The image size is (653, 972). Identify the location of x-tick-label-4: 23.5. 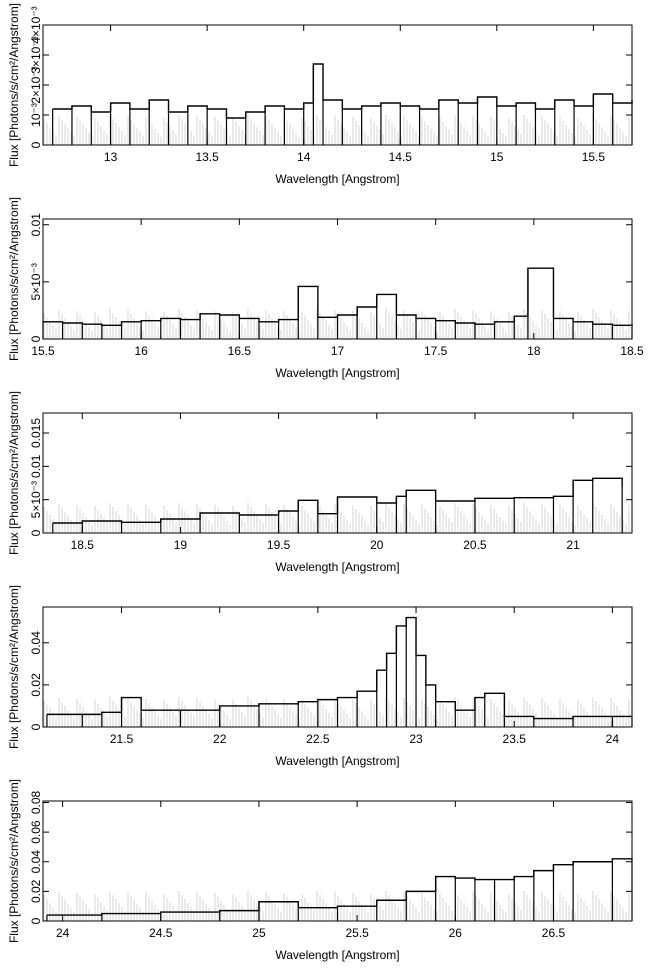
(515, 739).